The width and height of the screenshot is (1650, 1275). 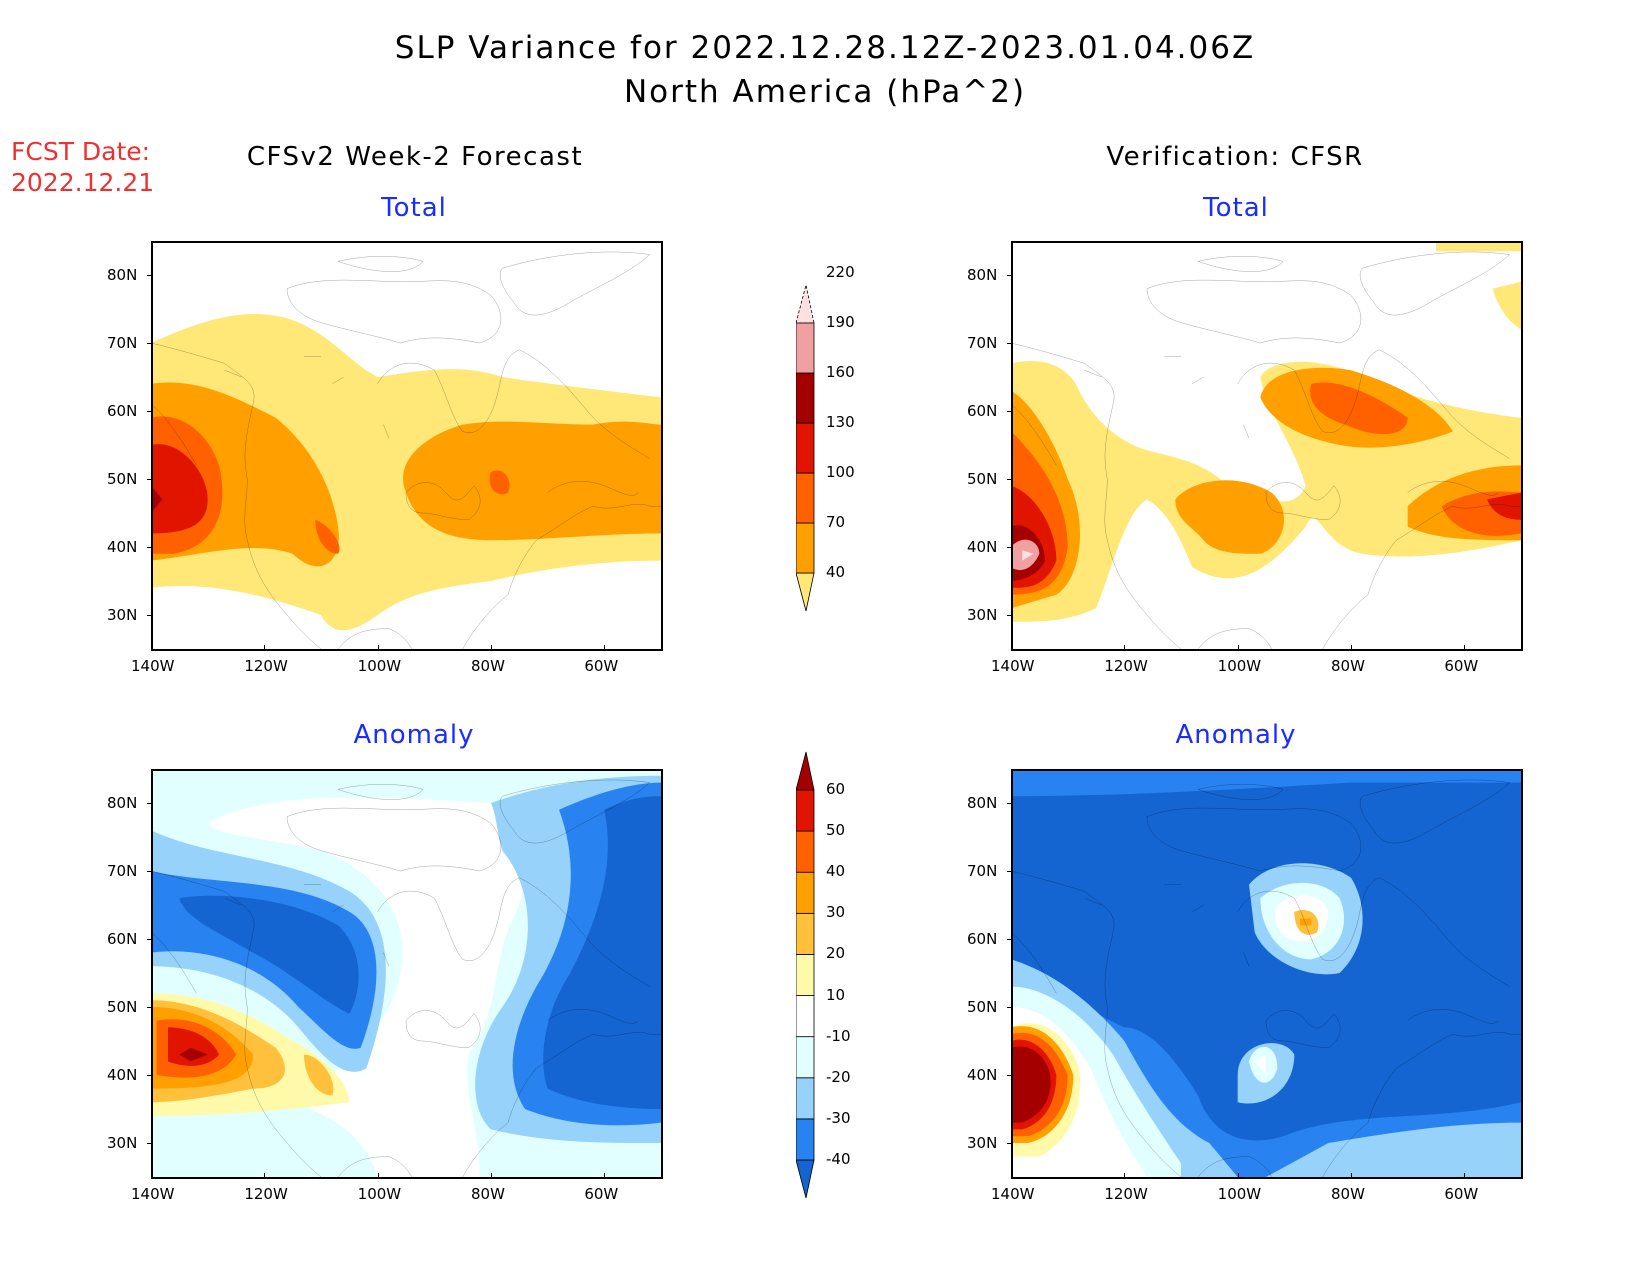 I want to click on column-title-verification: Verification: CFSR, so click(x=1235, y=157).